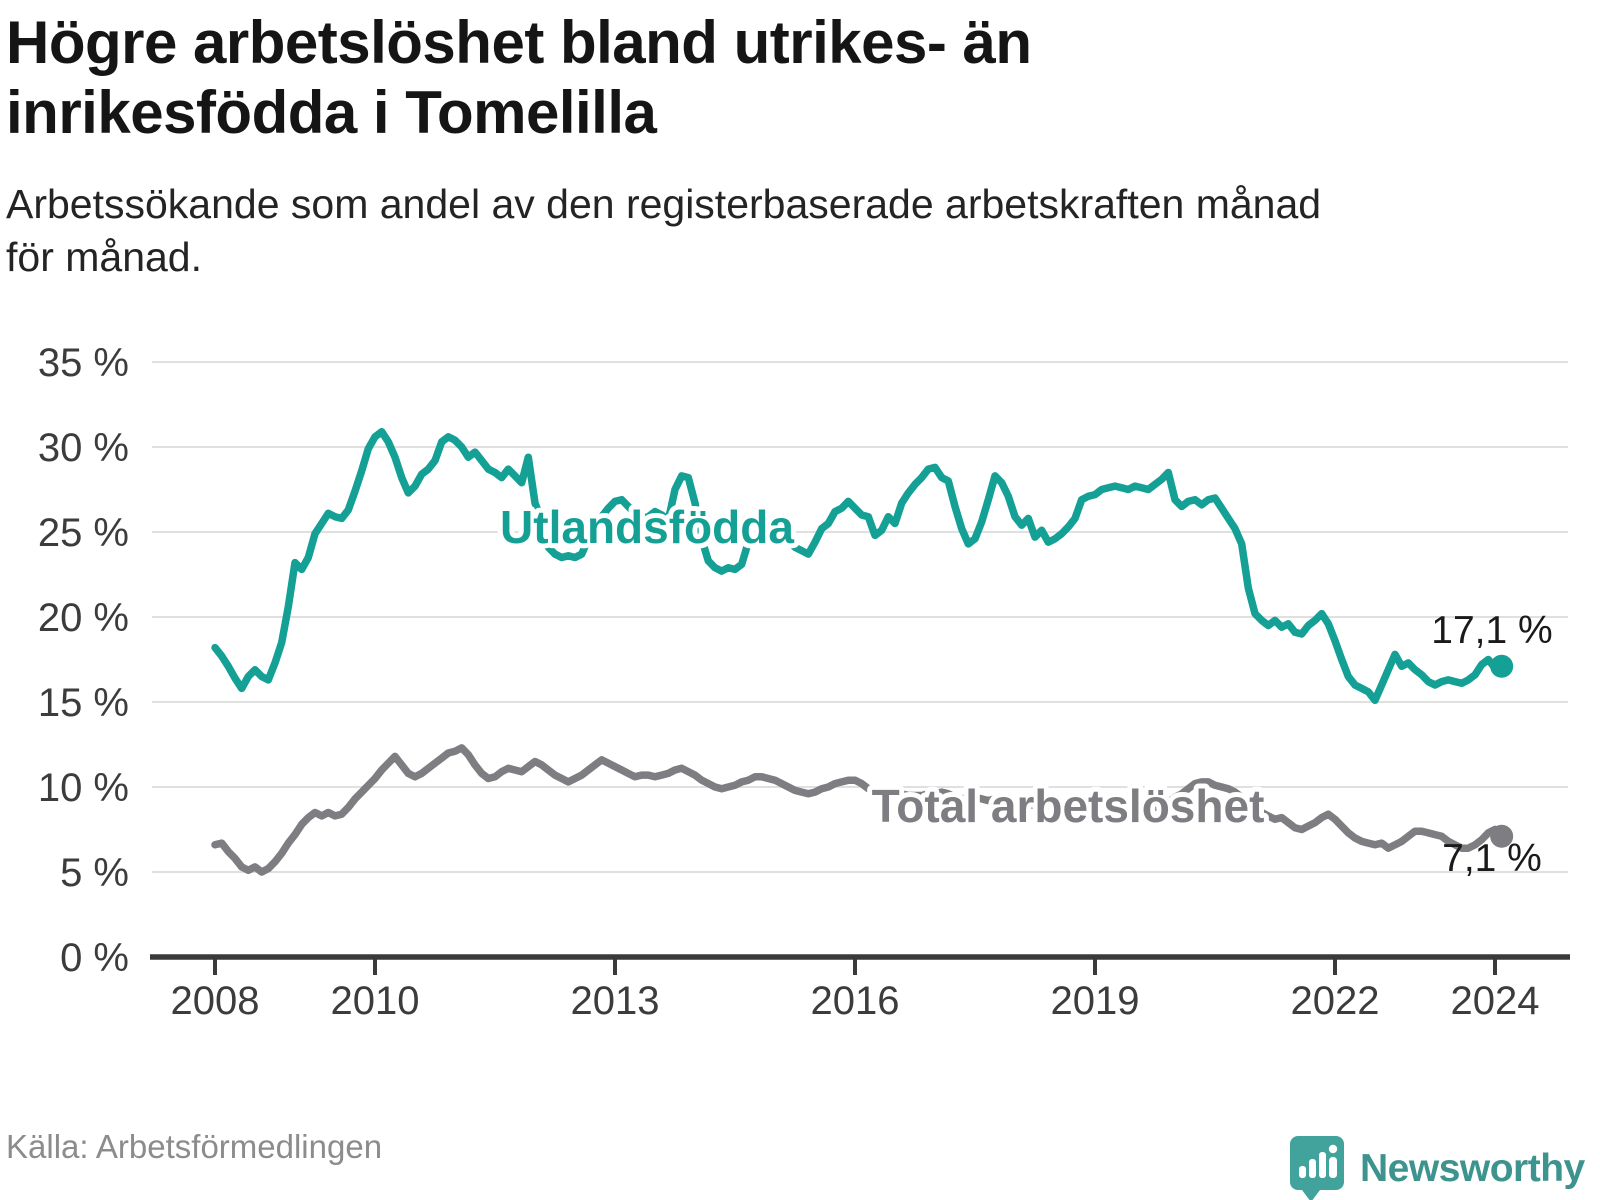 This screenshot has height=1200, width=1600. What do you see at coordinates (94, 958) in the screenshot?
I see `y-tick-label: 0 %` at bounding box center [94, 958].